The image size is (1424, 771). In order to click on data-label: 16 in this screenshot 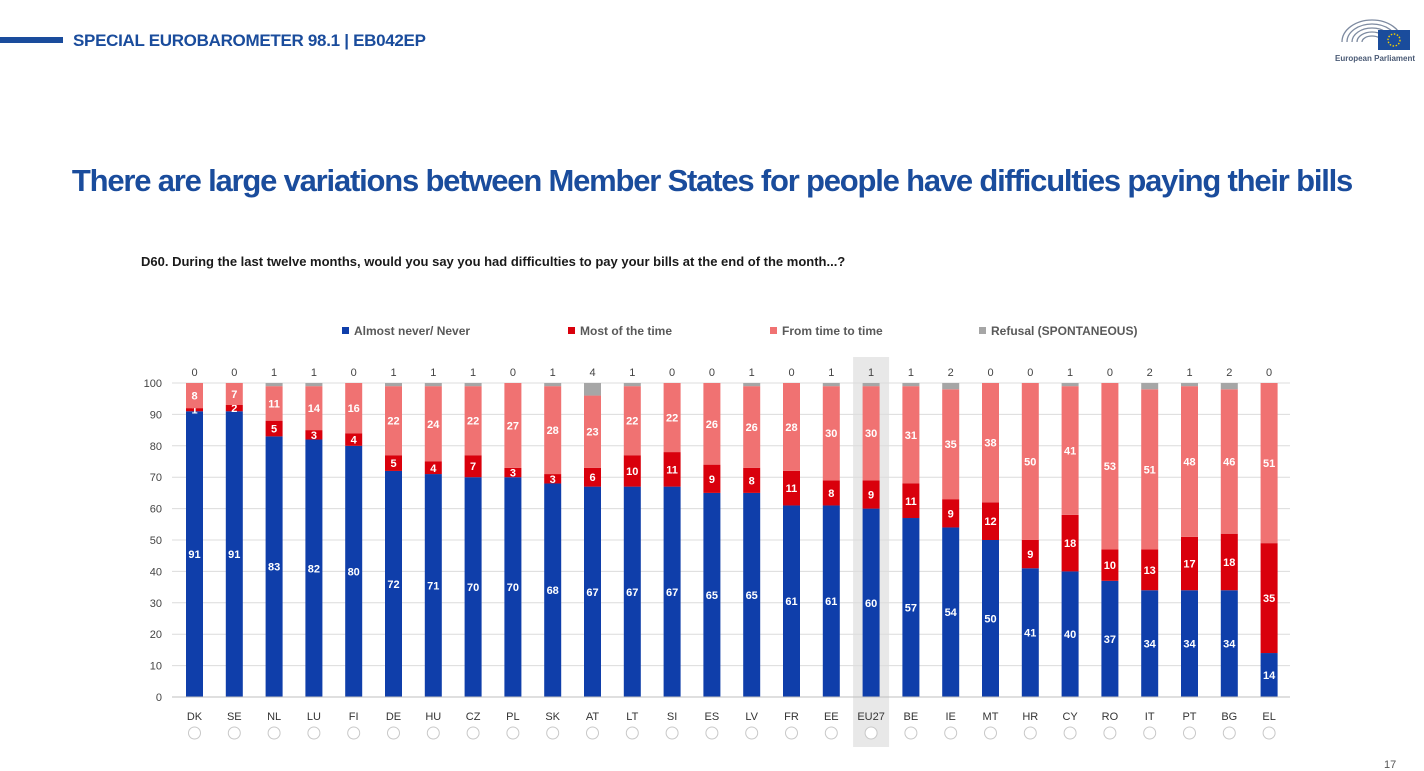, I will do `click(354, 409)`.